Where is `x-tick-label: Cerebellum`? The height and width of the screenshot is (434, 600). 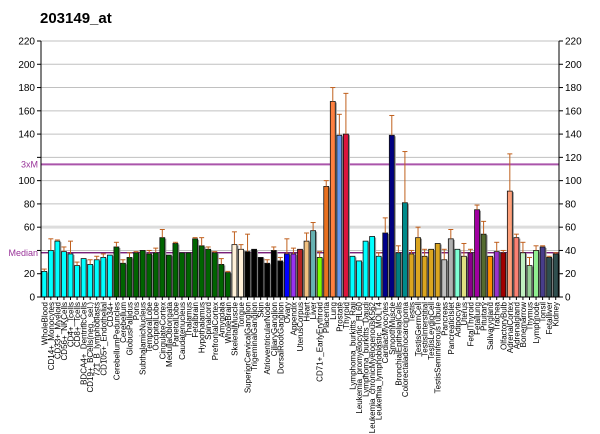
x-tick-label: Cerebellum is located at coordinates (123, 322).